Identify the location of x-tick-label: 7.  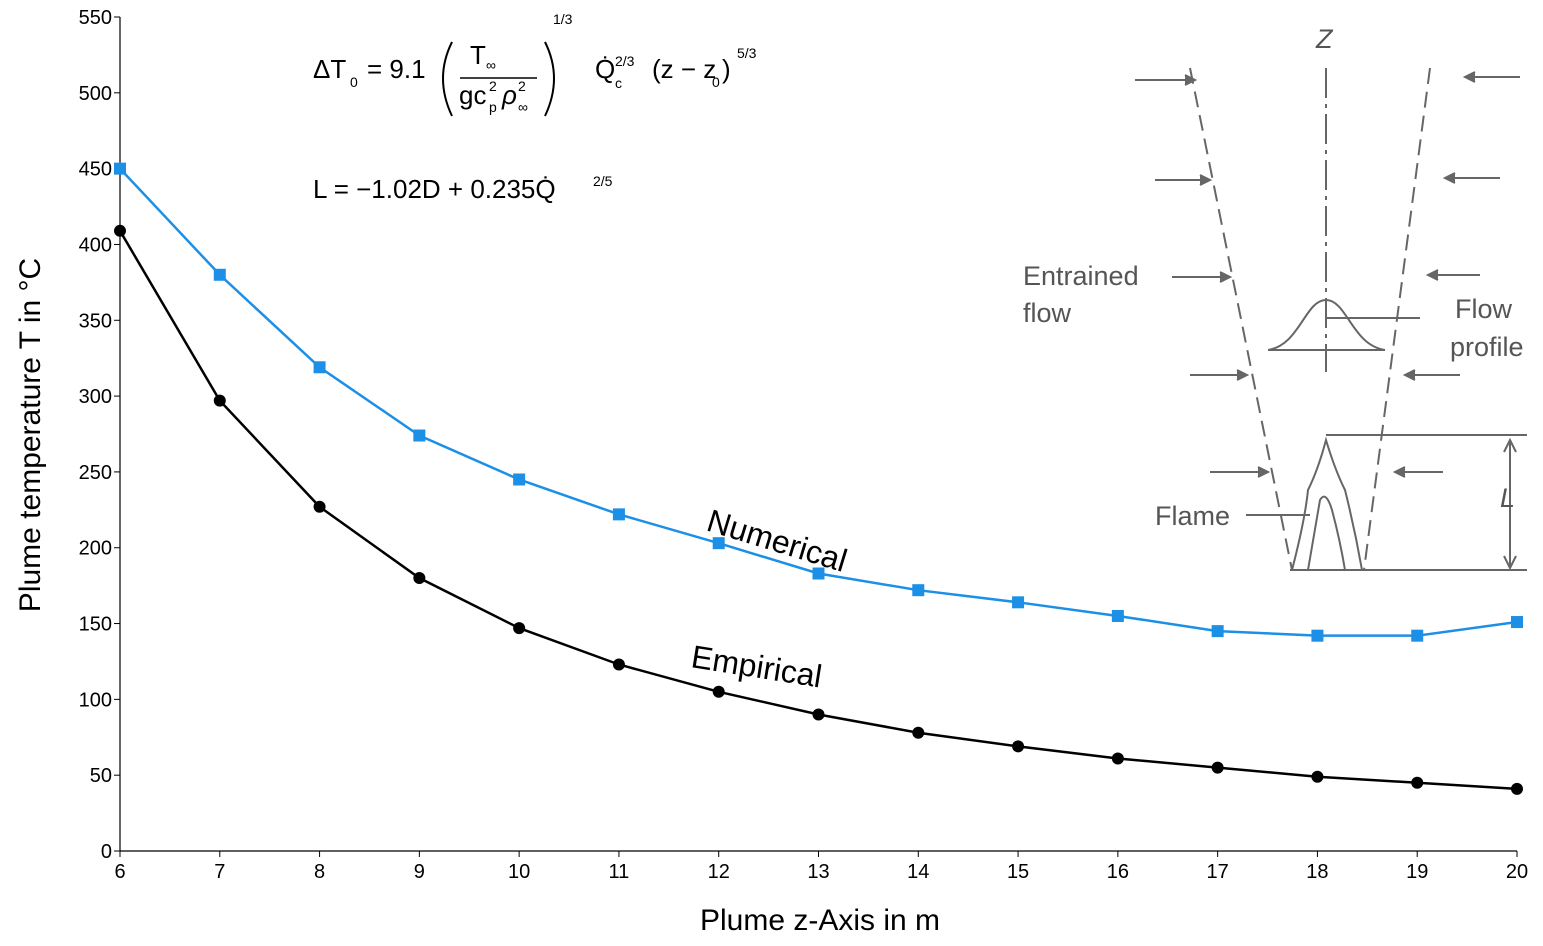
(219, 872).